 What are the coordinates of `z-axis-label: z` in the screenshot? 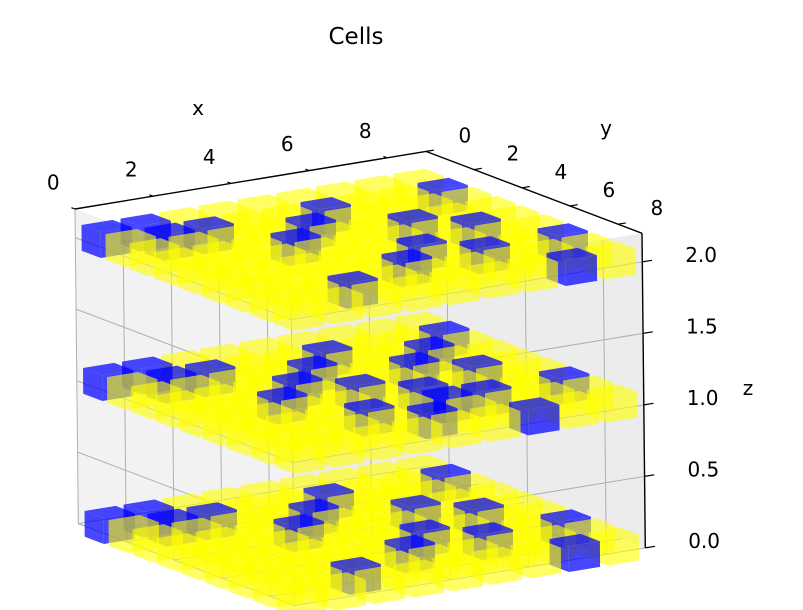 It's located at (748, 388).